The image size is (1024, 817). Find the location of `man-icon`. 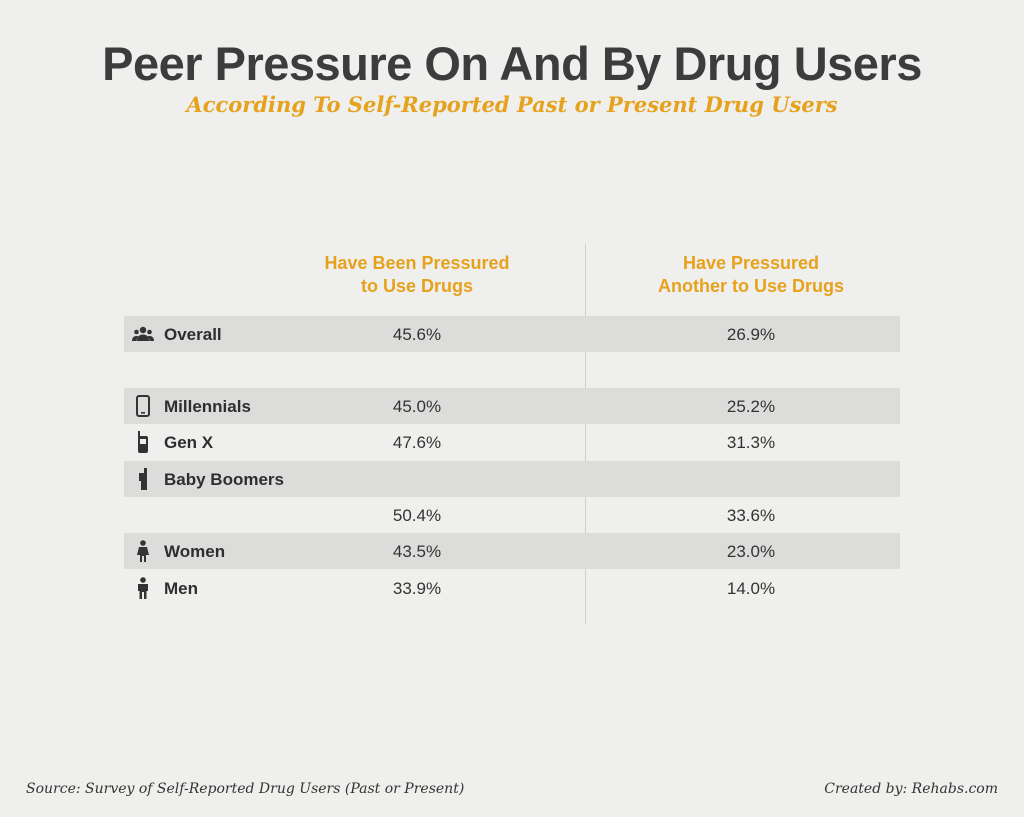

man-icon is located at coordinates (143, 588).